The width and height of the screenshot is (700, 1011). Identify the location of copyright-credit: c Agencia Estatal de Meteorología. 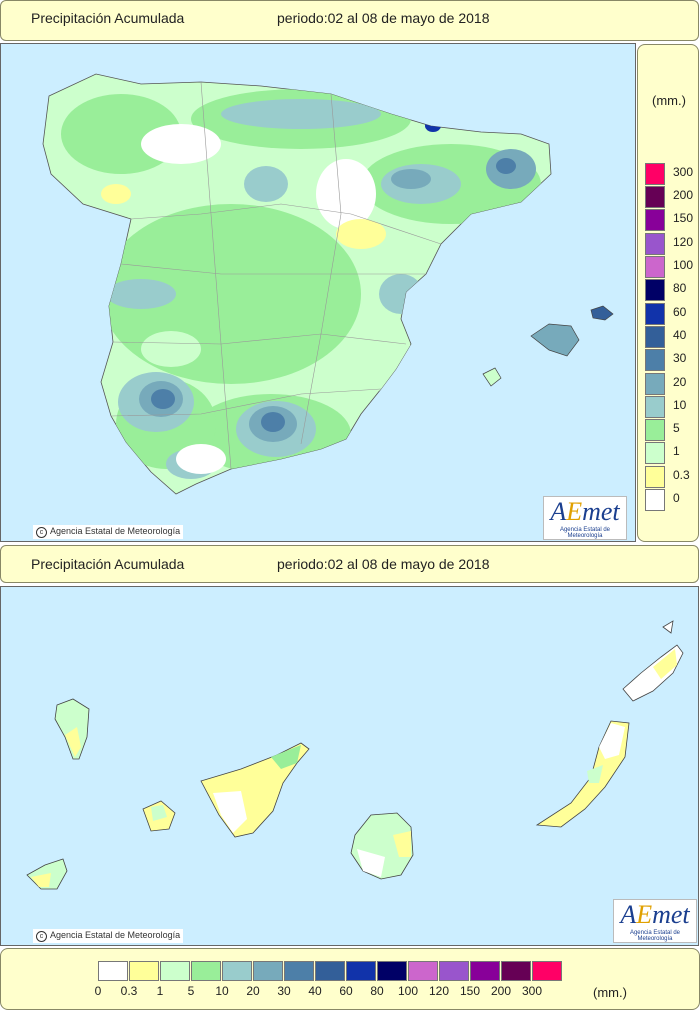
(108, 532).